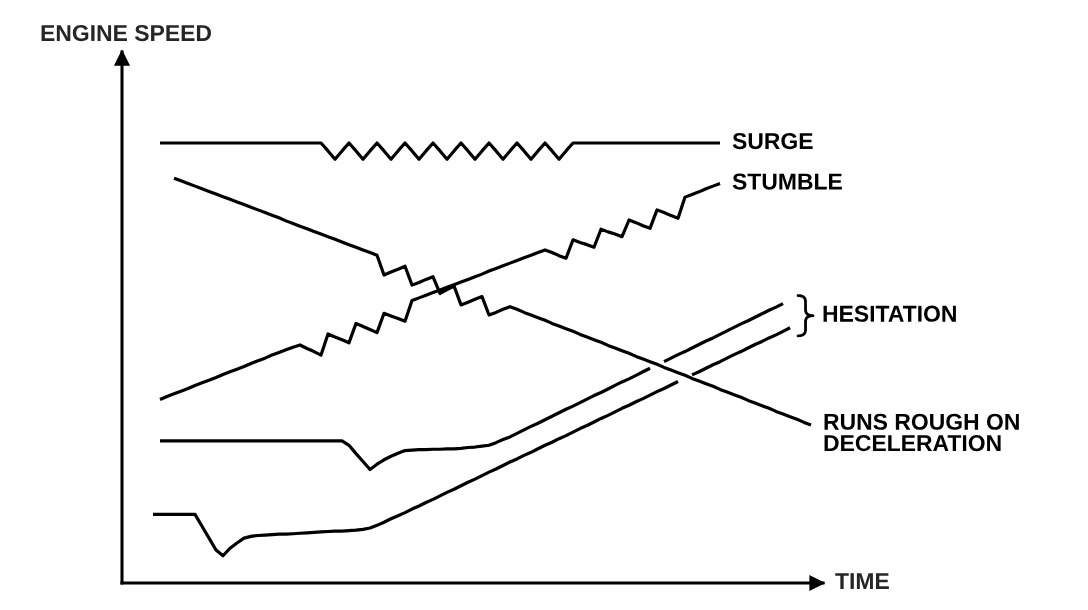  What do you see at coordinates (862, 581) in the screenshot?
I see `x-axis-title: TIME` at bounding box center [862, 581].